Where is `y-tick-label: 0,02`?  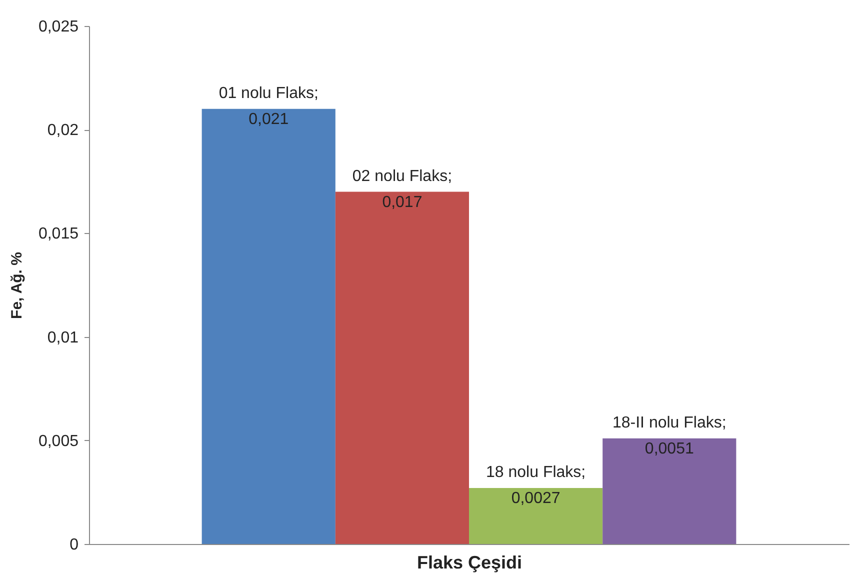
y-tick-label: 0,02 is located at coordinates (63, 131).